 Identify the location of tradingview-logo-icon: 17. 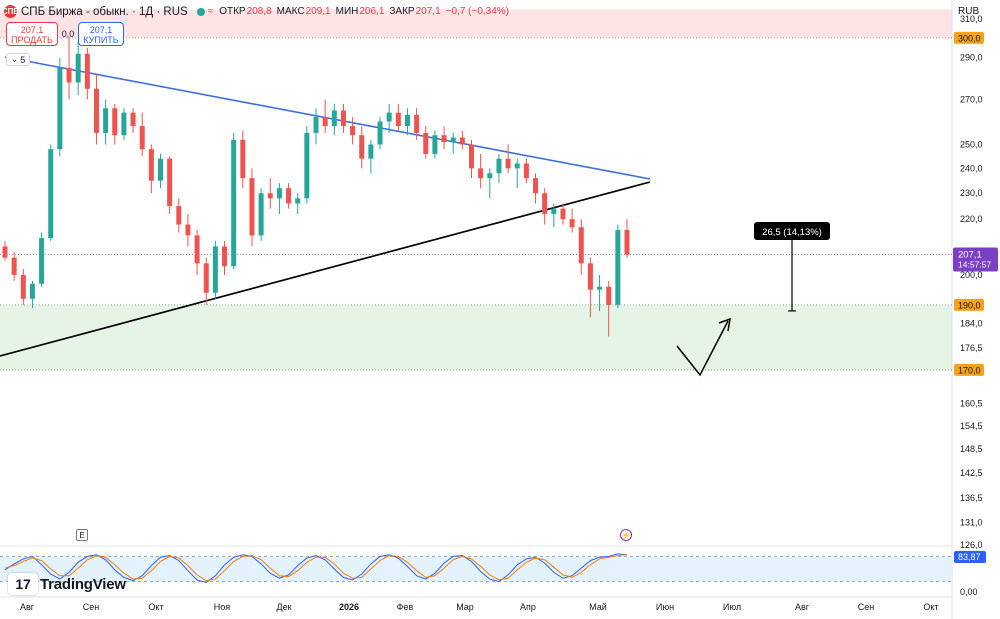
(23, 584).